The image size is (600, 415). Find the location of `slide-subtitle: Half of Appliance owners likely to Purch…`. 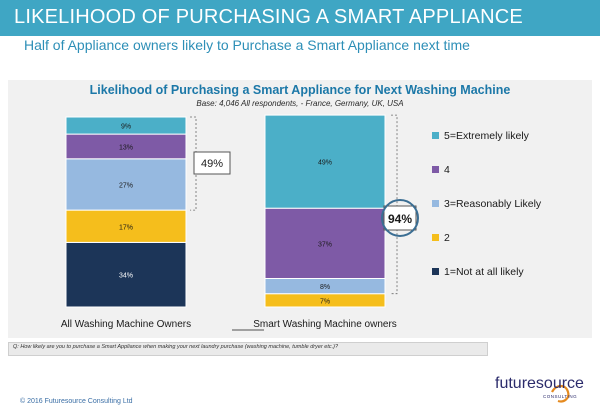

slide-subtitle: Half of Appliance owners likely to Purch… is located at coordinates (247, 45).